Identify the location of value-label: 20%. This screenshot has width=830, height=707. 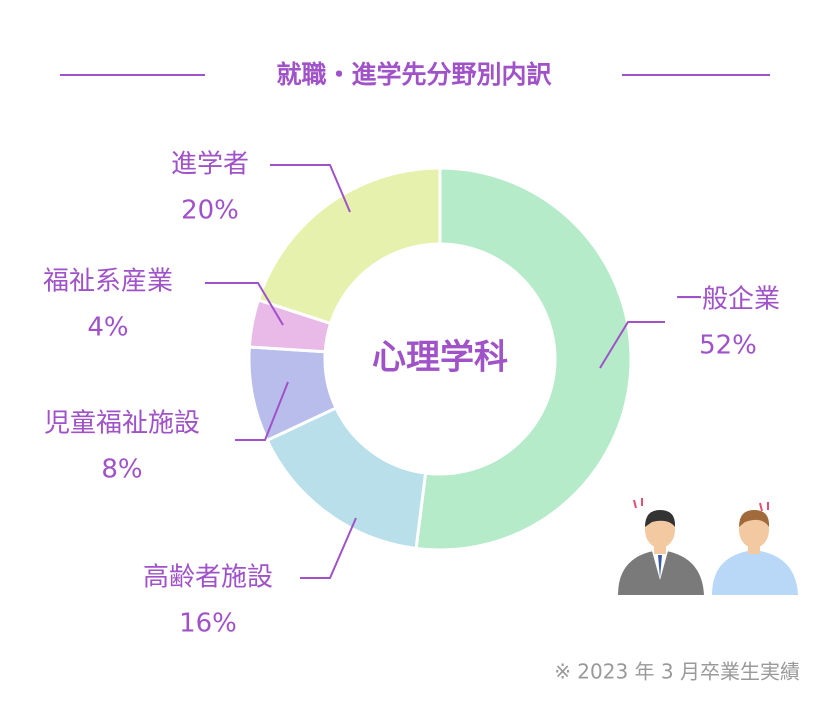
(210, 211).